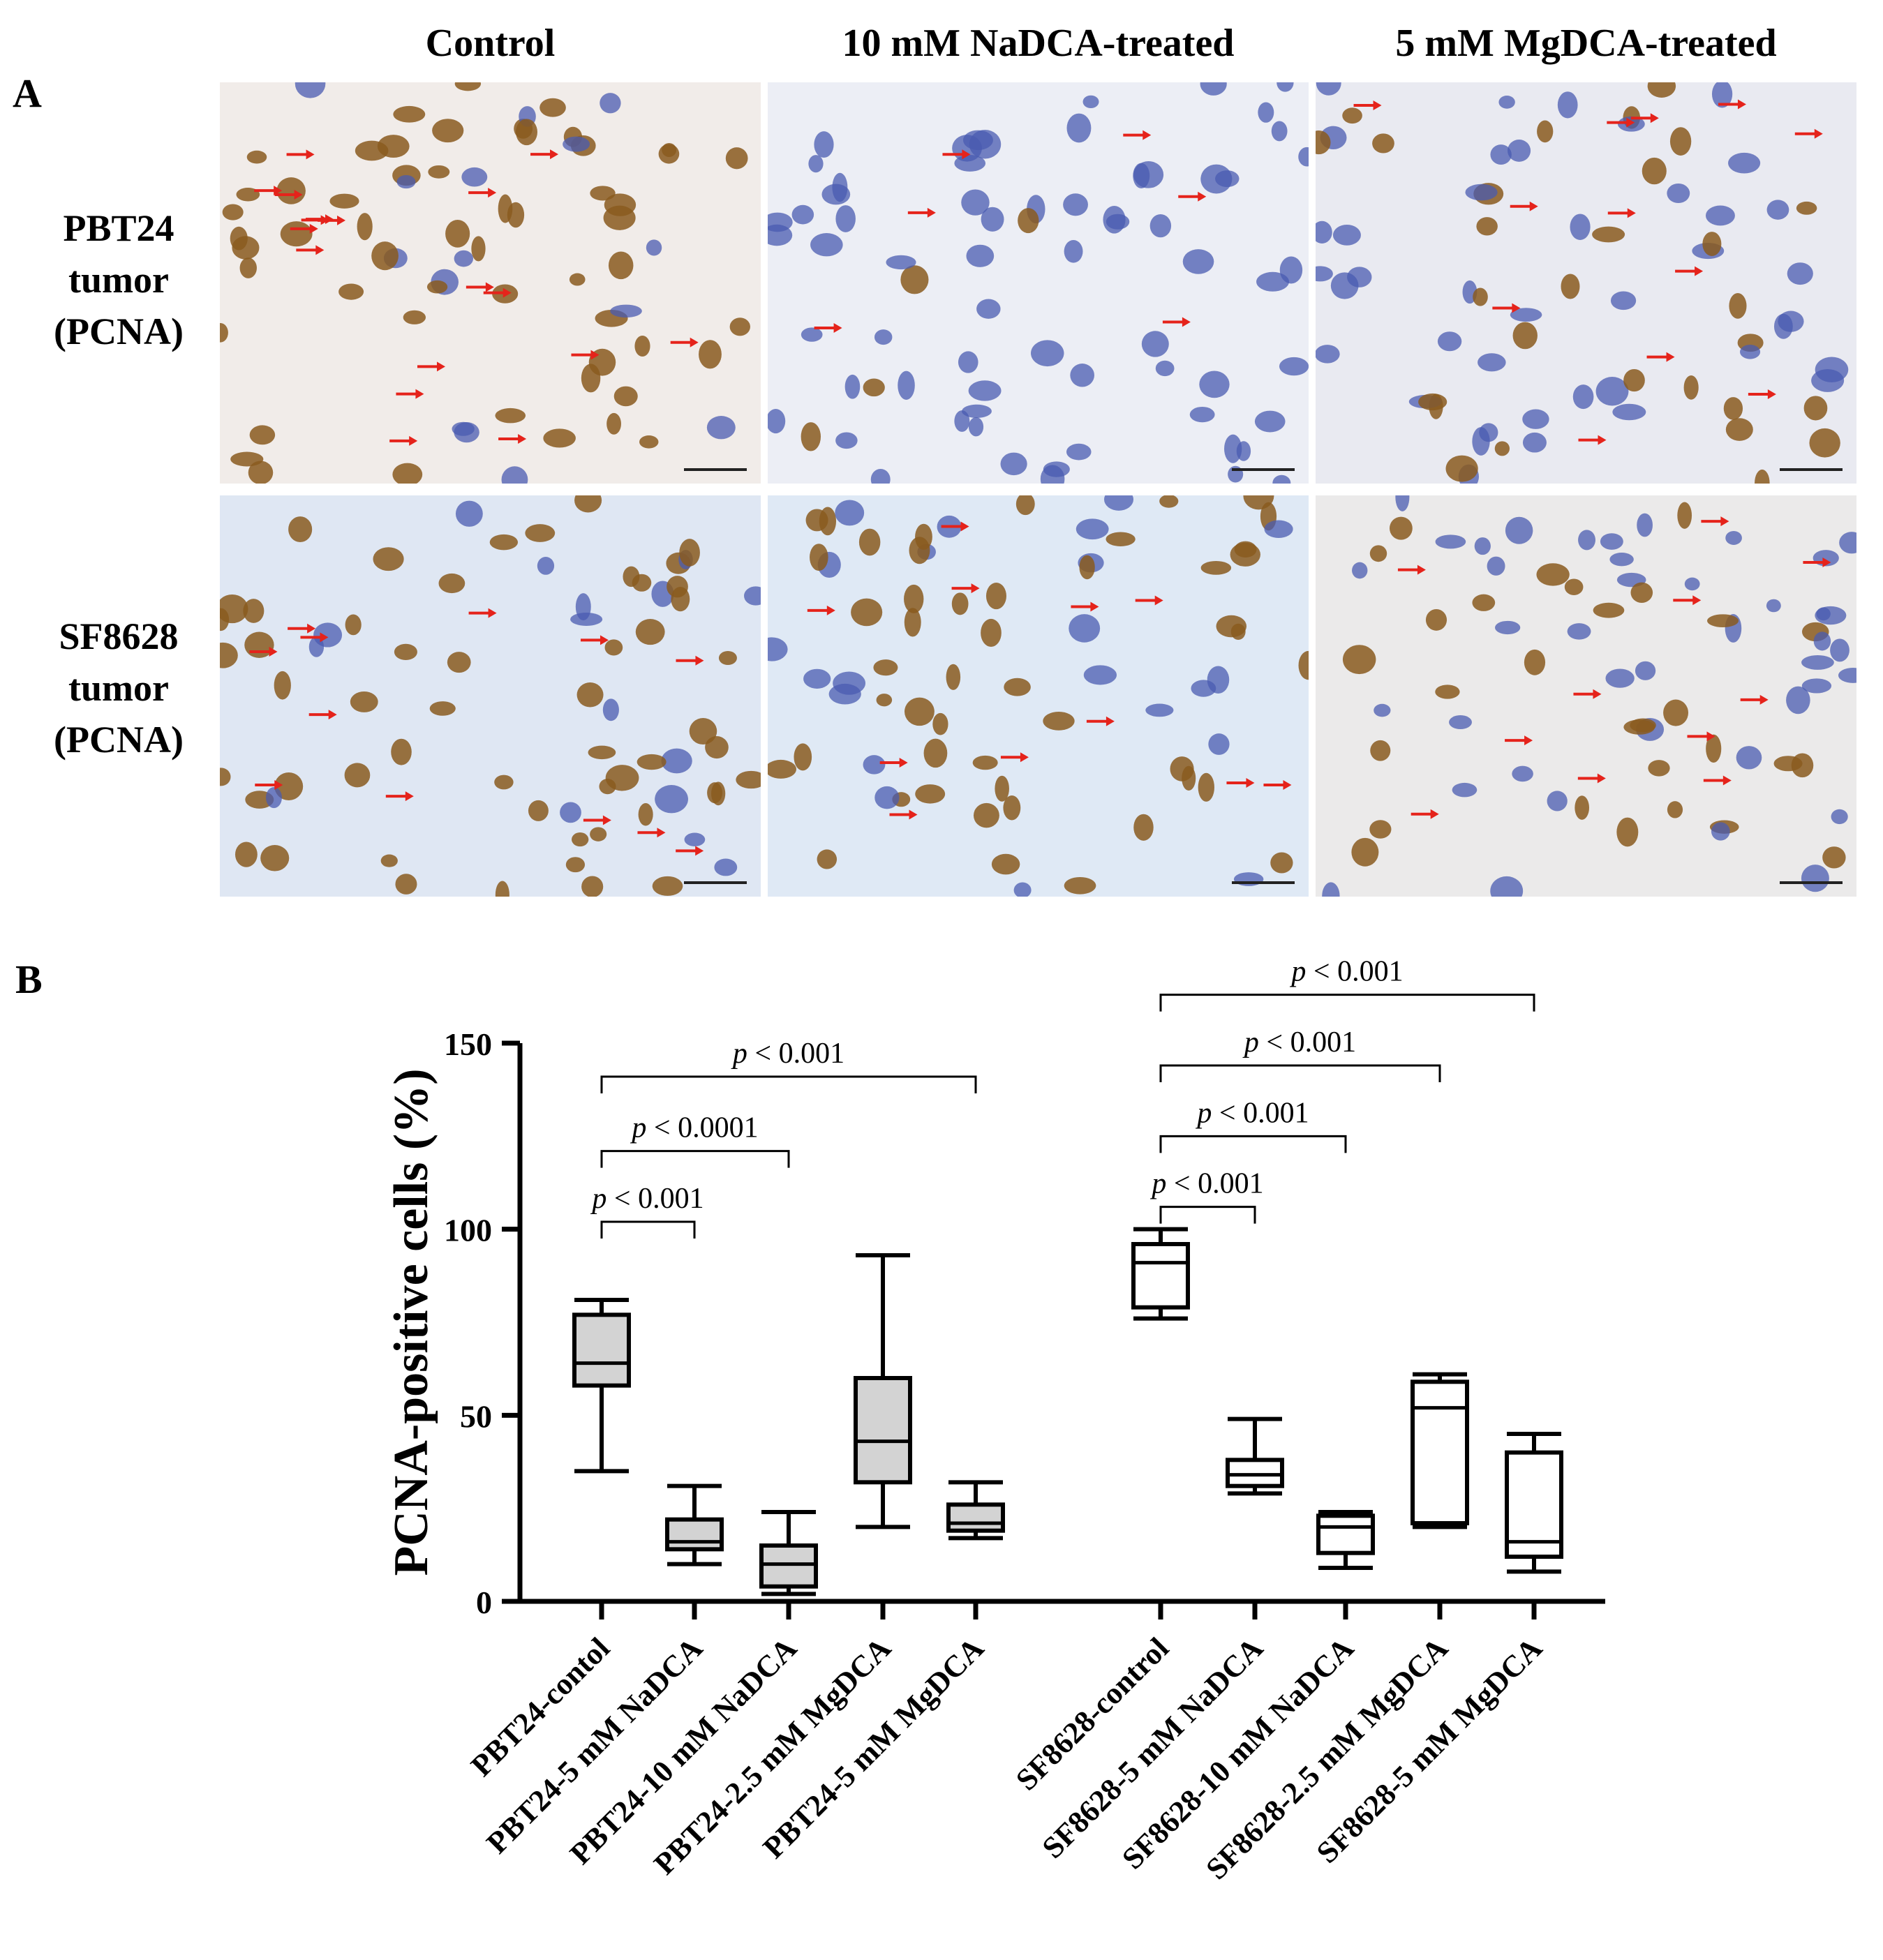  I want to click on significance-bracket: p < 0.001, so click(788, 1065).